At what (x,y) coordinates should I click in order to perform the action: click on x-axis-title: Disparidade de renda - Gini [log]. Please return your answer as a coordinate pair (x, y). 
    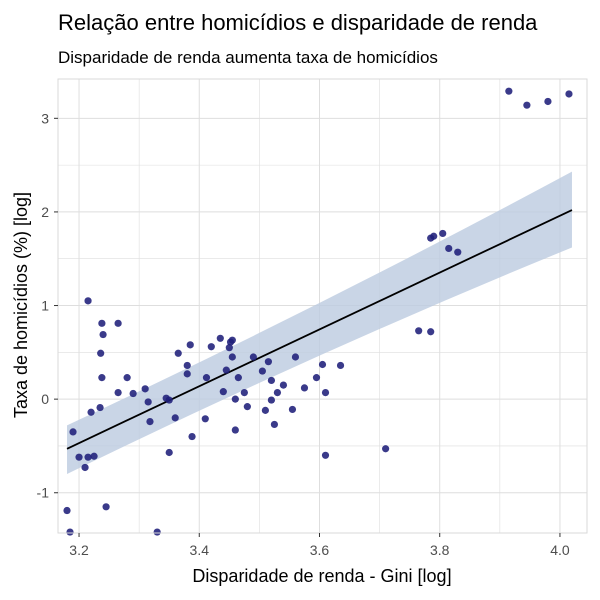
    Looking at the image, I should click on (321, 576).